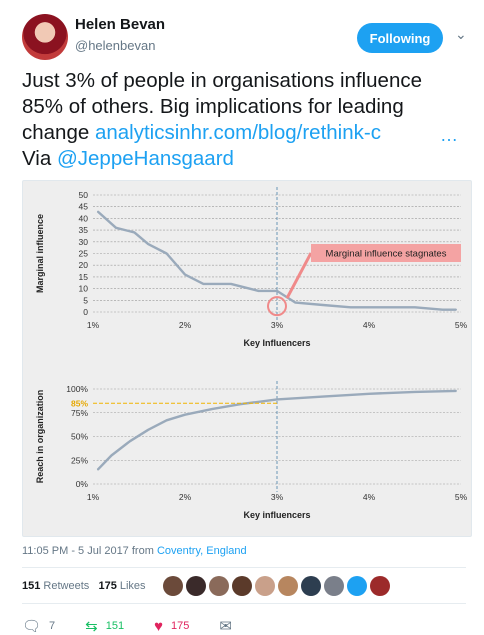 The image size is (484, 635). I want to click on following-button: Following, so click(400, 38).